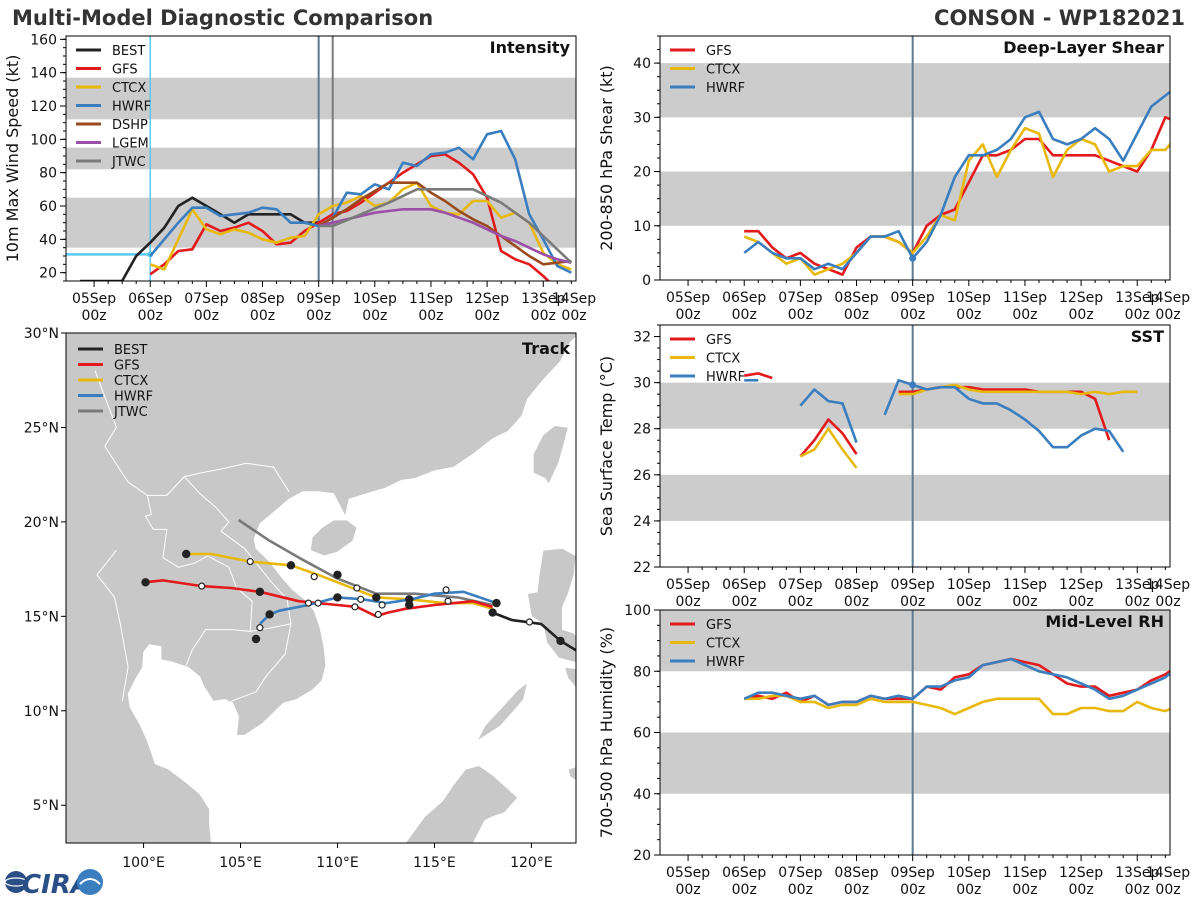 The width and height of the screenshot is (1200, 900). I want to click on y-tick-label: 30, so click(642, 384).